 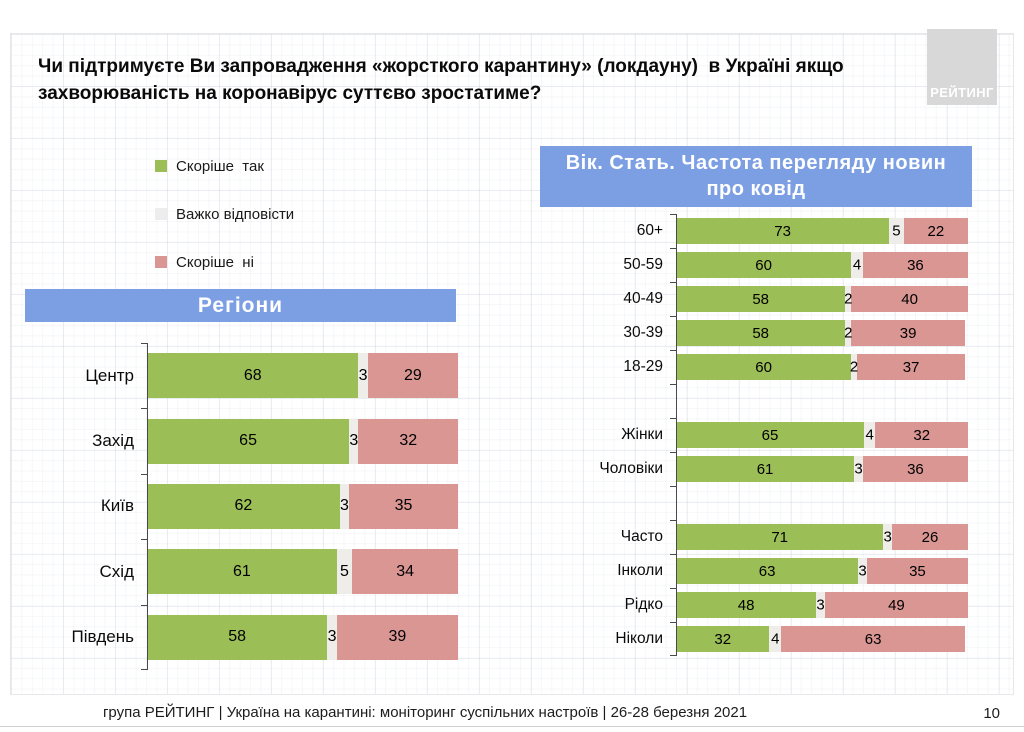 I want to click on bar-plot: 58 2 39, so click(x=822, y=333).